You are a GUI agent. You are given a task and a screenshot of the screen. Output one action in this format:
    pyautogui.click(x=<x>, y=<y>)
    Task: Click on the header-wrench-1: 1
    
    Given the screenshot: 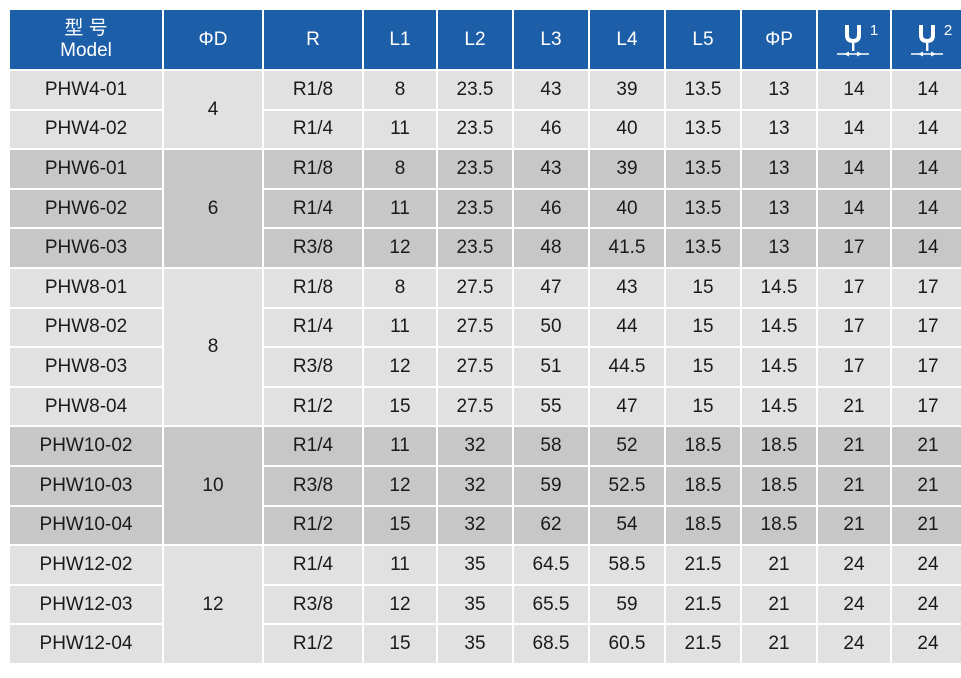 What is the action you would take?
    pyautogui.click(x=854, y=39)
    